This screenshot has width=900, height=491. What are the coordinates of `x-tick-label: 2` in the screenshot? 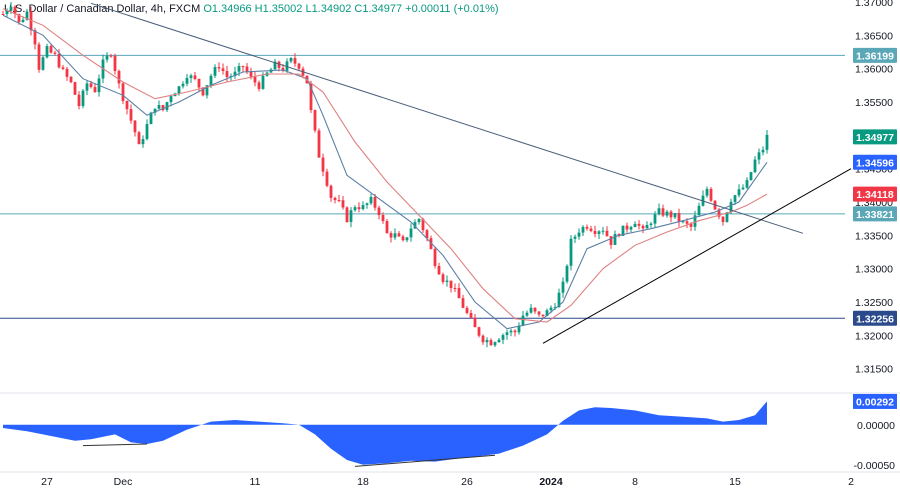 It's located at (851, 482).